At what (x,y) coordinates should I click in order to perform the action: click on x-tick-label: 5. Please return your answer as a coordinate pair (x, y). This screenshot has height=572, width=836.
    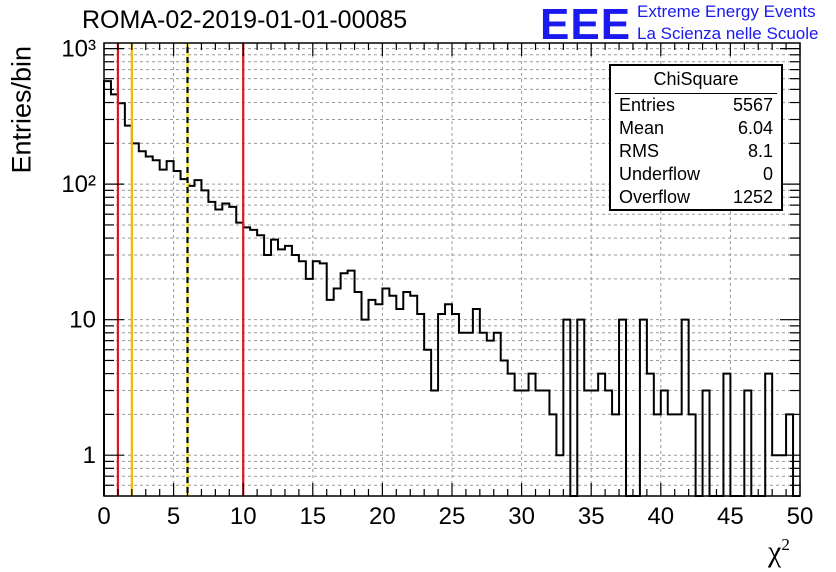
    Looking at the image, I should click on (173, 516).